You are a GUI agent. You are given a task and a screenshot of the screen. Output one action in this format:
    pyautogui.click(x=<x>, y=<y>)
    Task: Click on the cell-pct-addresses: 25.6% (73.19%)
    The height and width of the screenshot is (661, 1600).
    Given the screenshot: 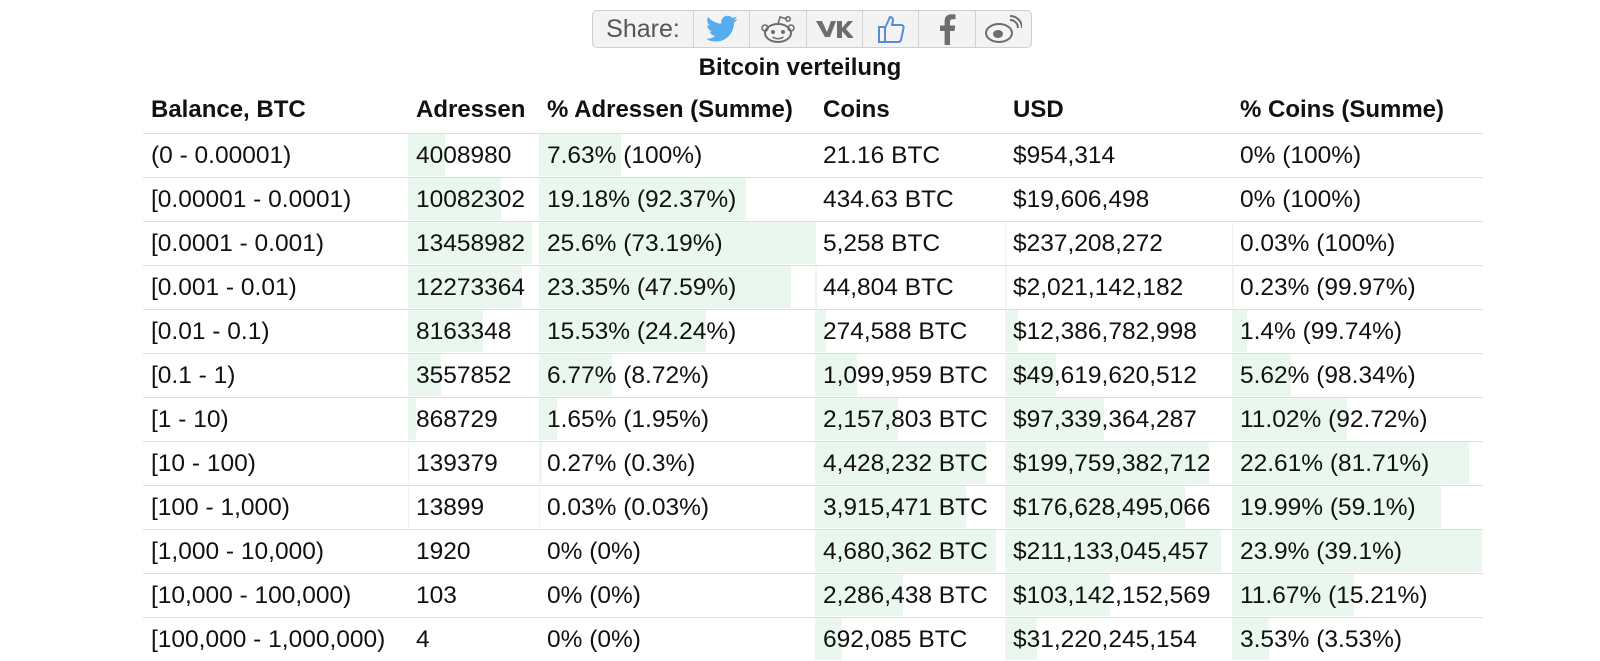 What is the action you would take?
    pyautogui.click(x=677, y=243)
    